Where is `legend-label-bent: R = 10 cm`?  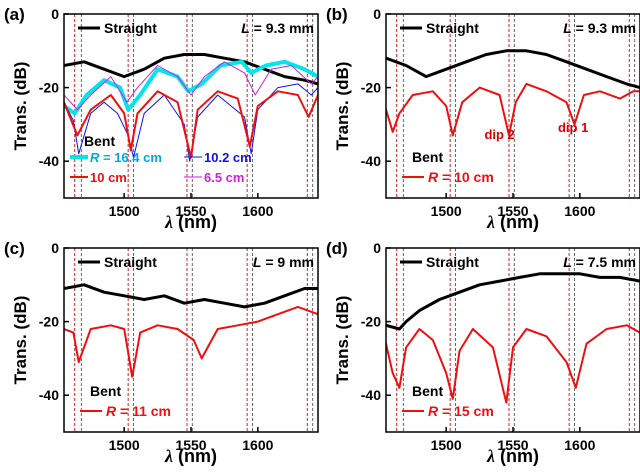 legend-label-bent: R = 10 cm is located at coordinates (461, 177).